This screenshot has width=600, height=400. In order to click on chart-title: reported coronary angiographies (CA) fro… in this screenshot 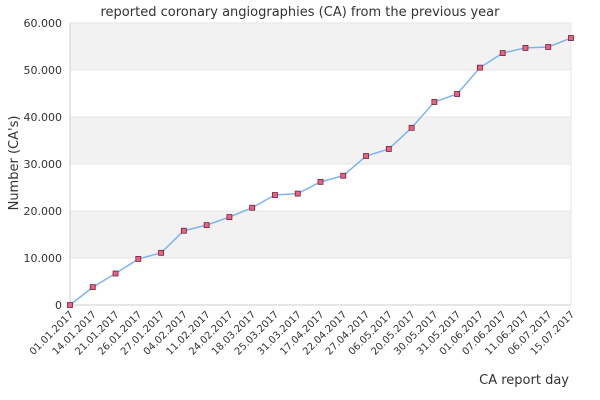, I will do `click(301, 12)`.